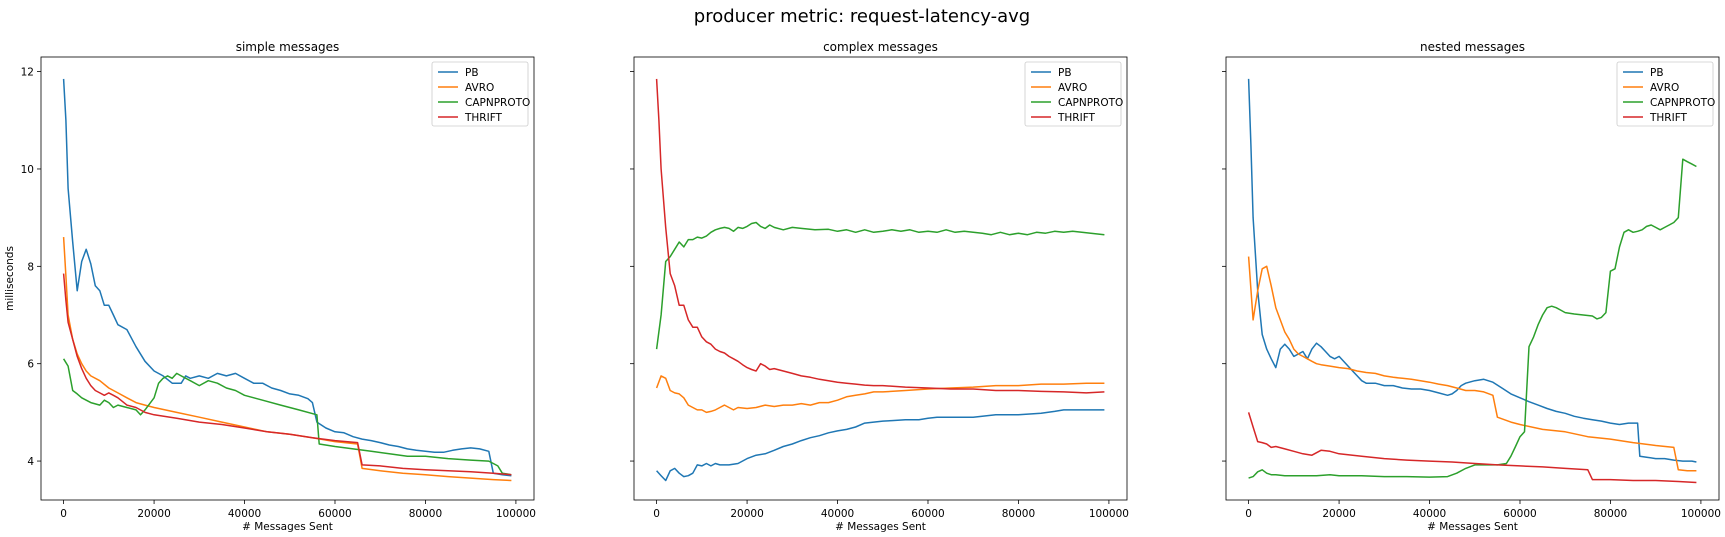 This screenshot has height=537, width=1725. I want to click on figure-title: producer metric: request-latency-avg, so click(862, 16).